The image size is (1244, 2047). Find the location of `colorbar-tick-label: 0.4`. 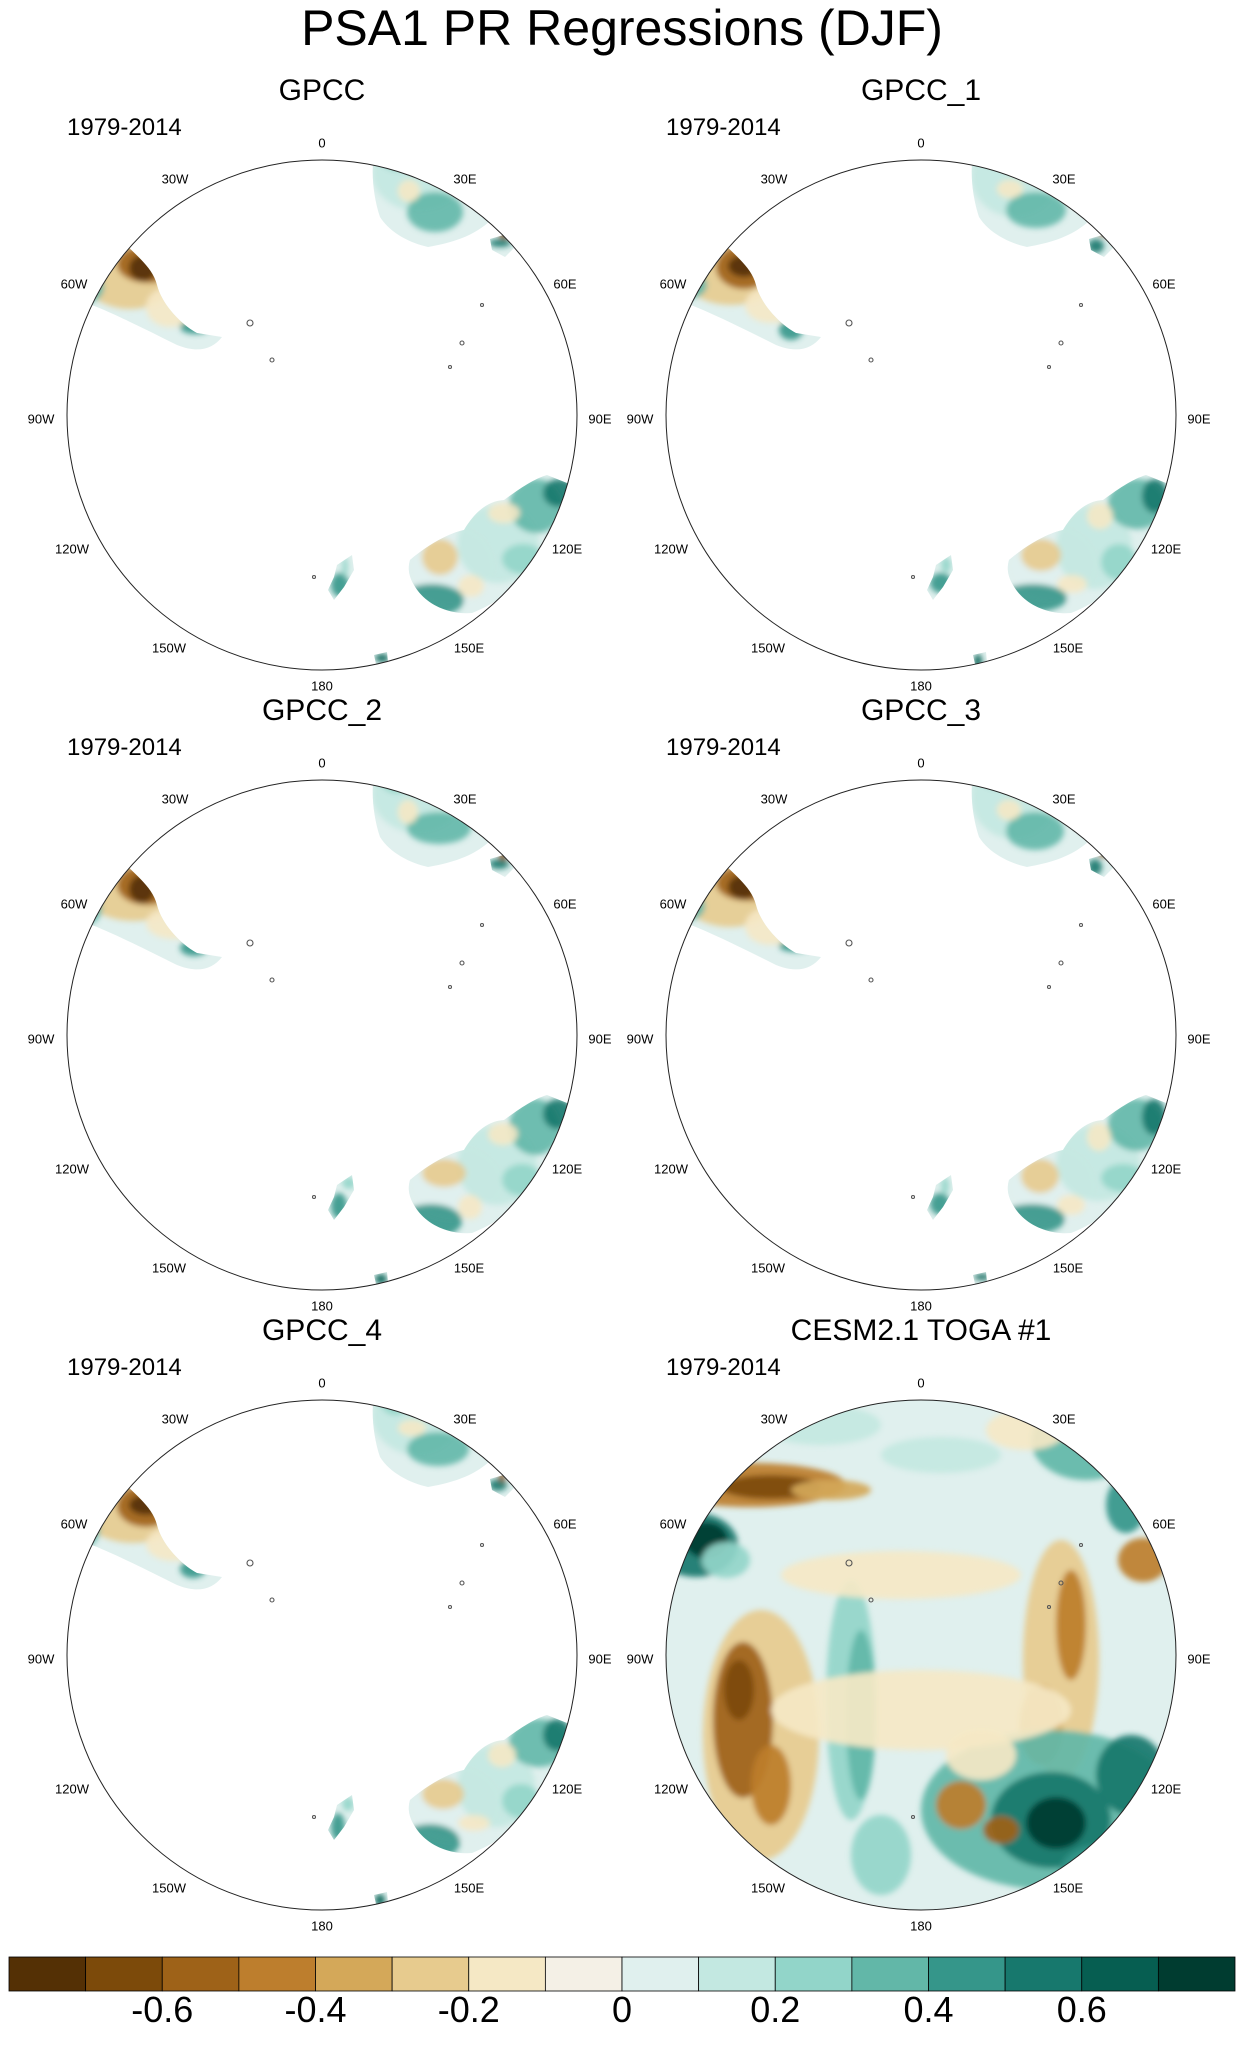

colorbar-tick-label: 0.4 is located at coordinates (928, 2009).